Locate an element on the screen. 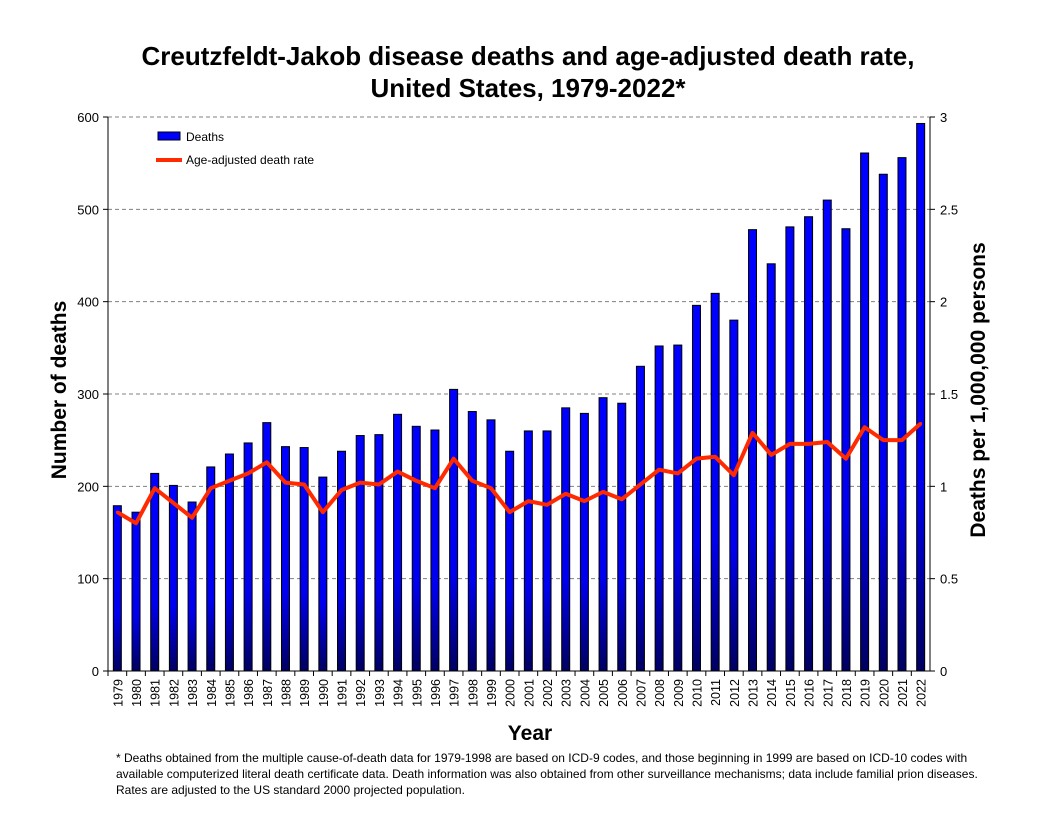 The width and height of the screenshot is (1056, 816). x-tick-label: 1990 is located at coordinates (324, 693).